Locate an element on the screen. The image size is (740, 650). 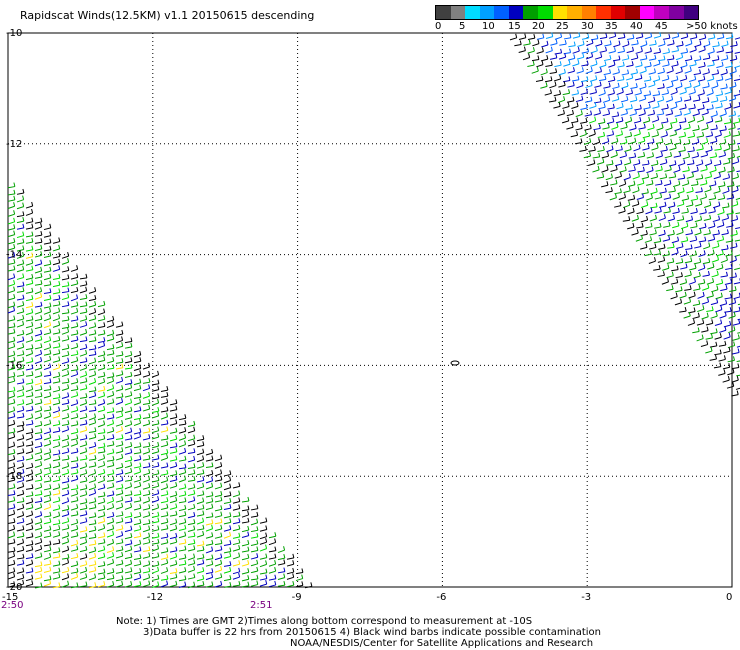
latitude-labels: -10-12-14-16-18-20 is located at coordinates (14, 310).